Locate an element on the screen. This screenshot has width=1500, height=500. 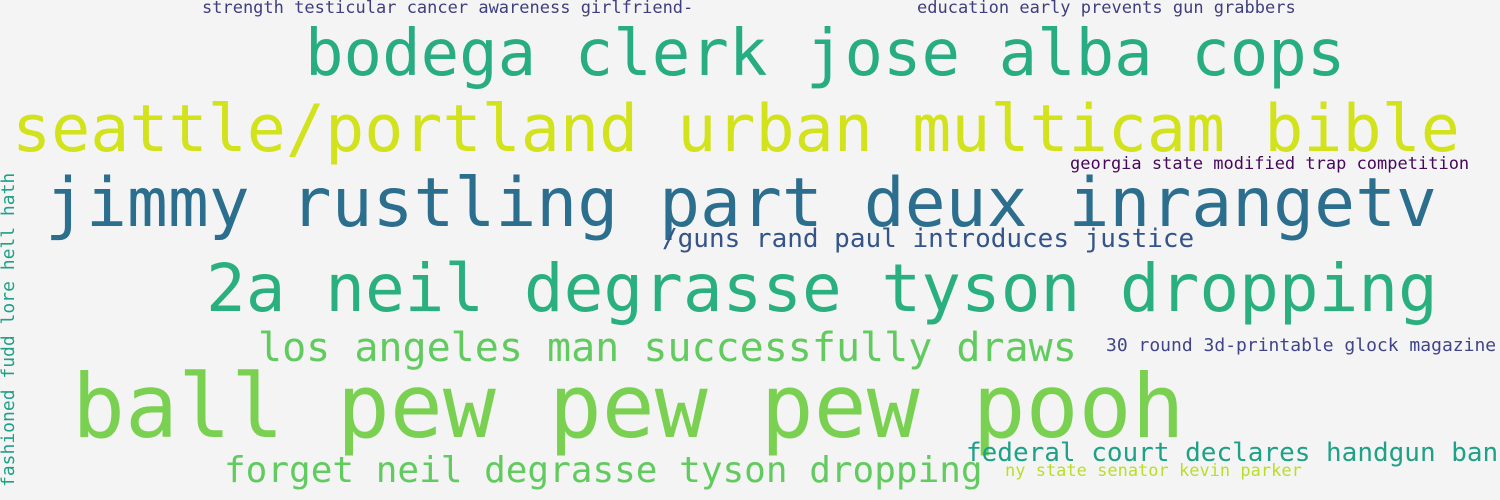
word-georgia-state: georgia state modified trap competition is located at coordinates (1270, 164).